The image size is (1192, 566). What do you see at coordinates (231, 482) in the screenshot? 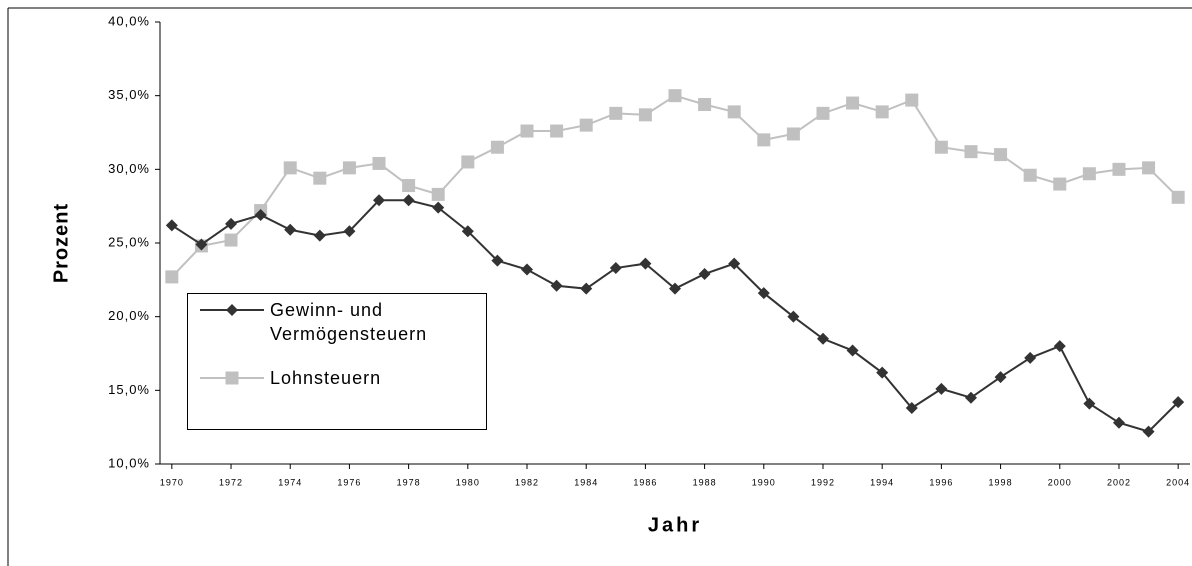
I see `x-tick-label: 1972` at bounding box center [231, 482].